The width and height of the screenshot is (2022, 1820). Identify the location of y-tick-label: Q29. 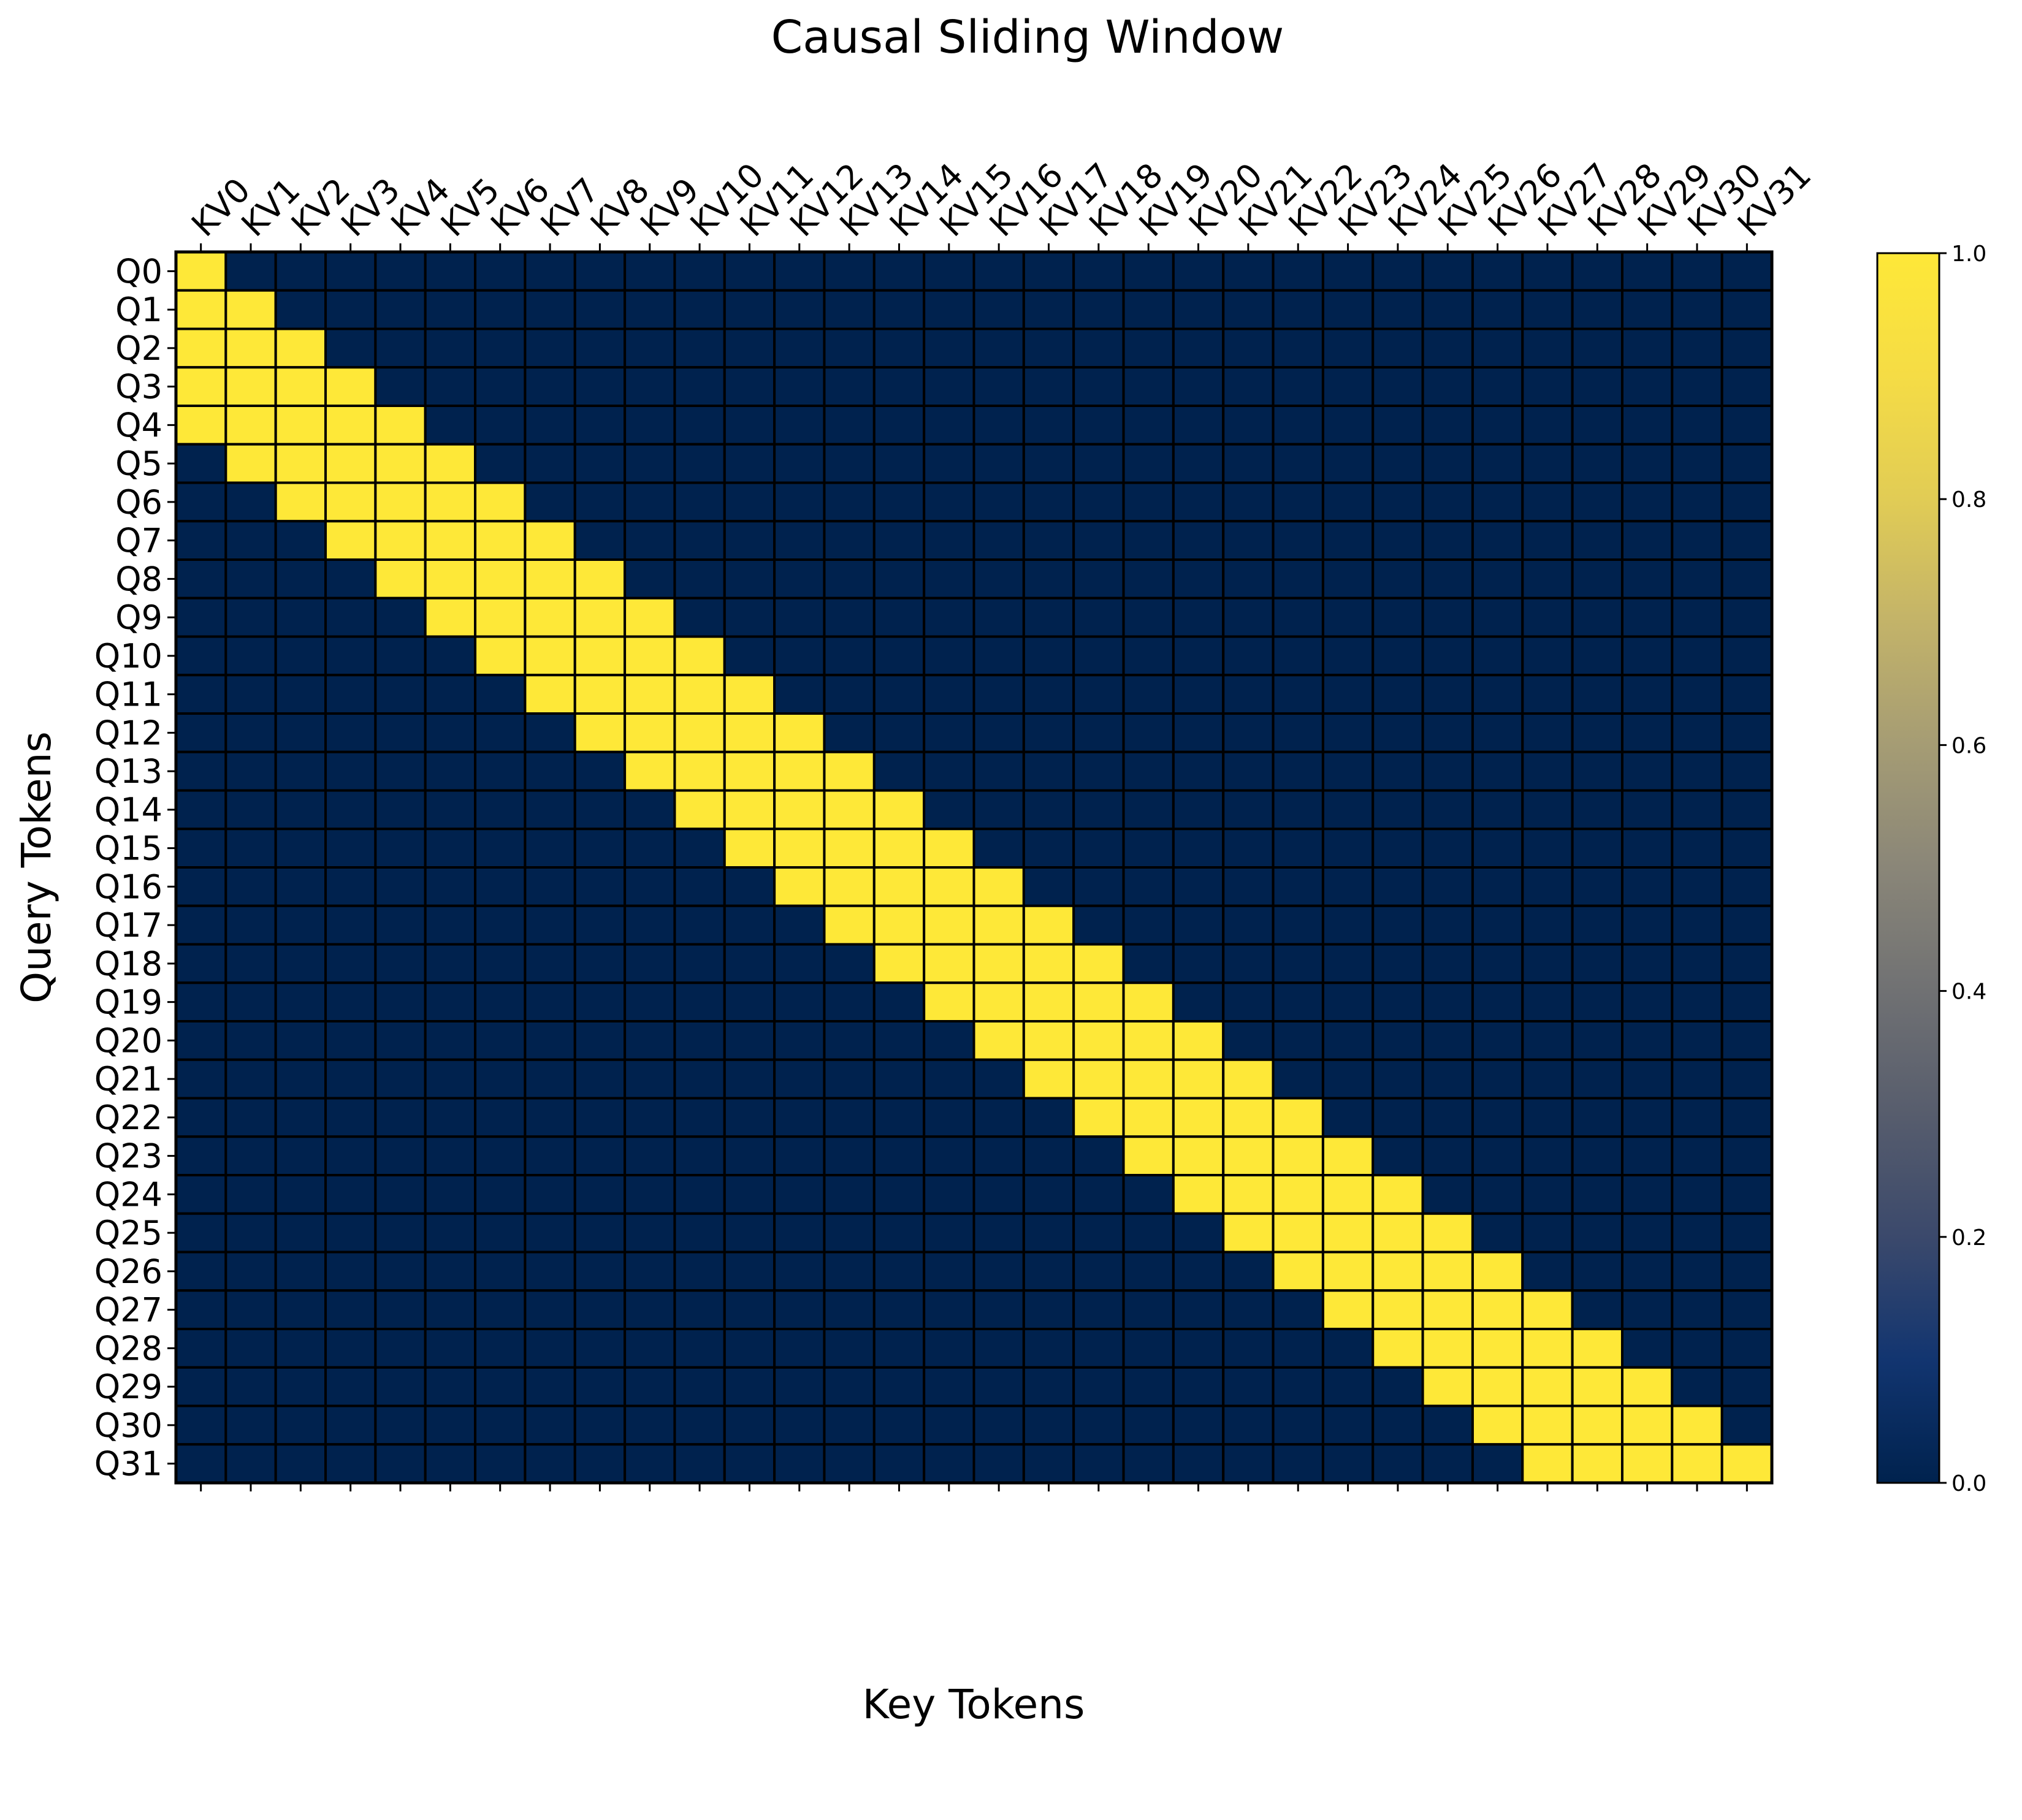
(128, 1387).